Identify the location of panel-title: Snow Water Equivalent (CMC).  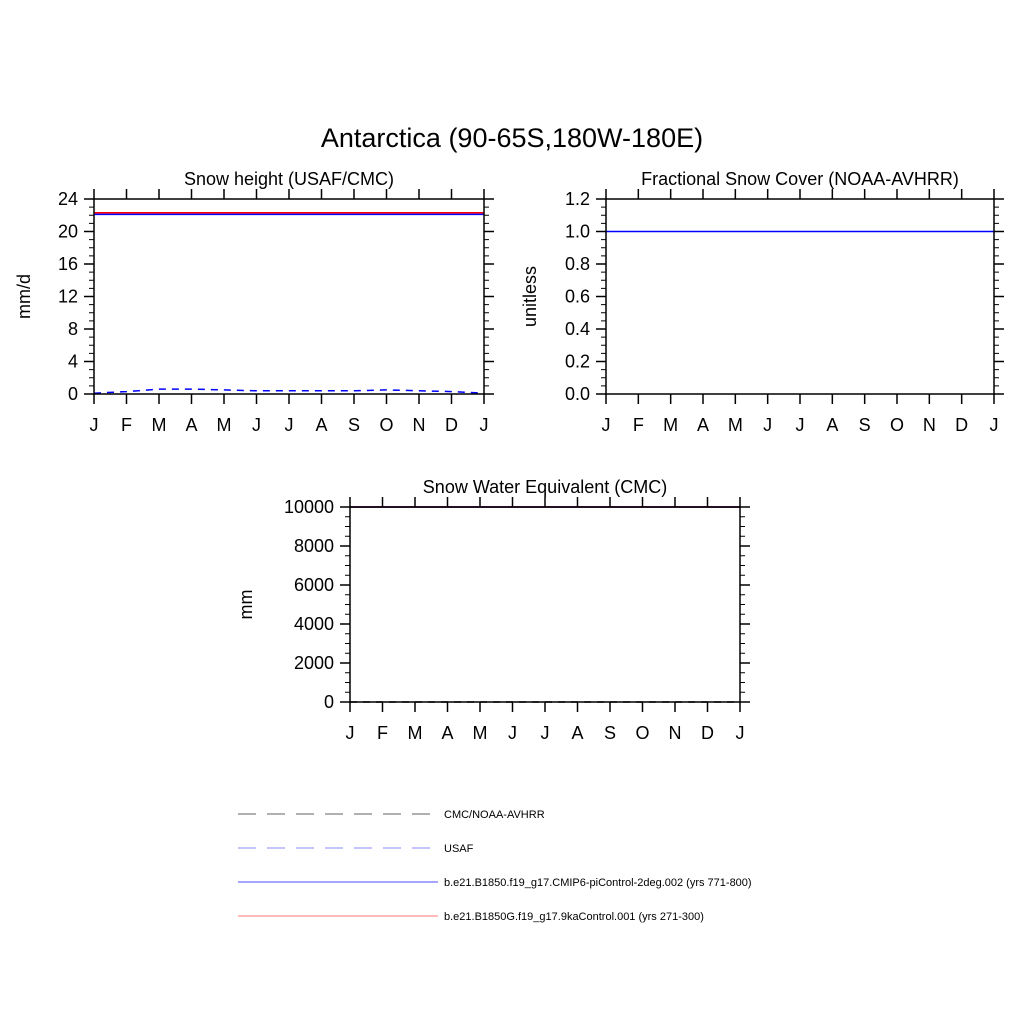
(545, 487).